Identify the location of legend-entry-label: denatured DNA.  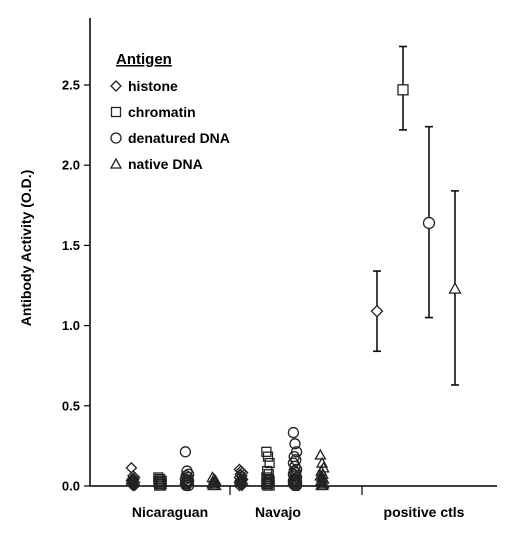
(179, 138).